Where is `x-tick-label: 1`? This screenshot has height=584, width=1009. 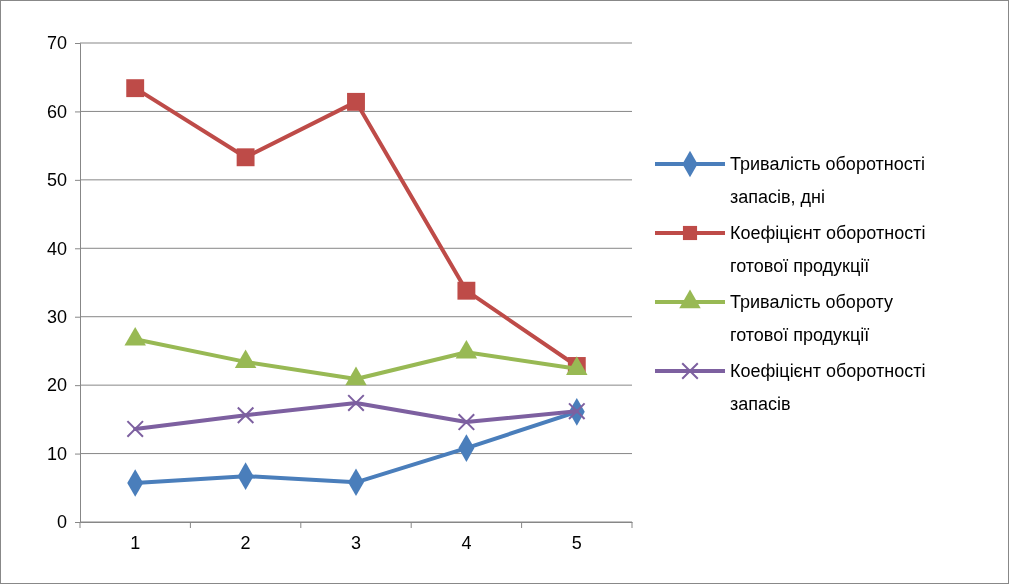 x-tick-label: 1 is located at coordinates (135, 542).